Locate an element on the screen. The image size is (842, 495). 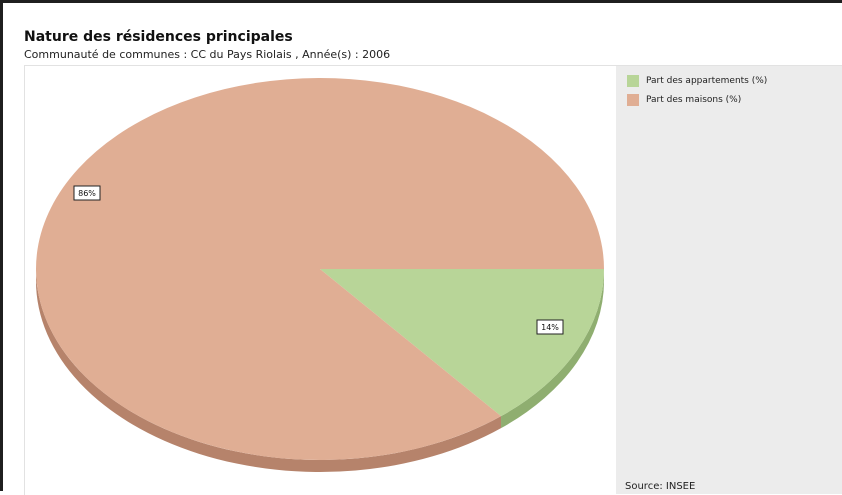
legend-swatch-maisons is located at coordinates (633, 100).